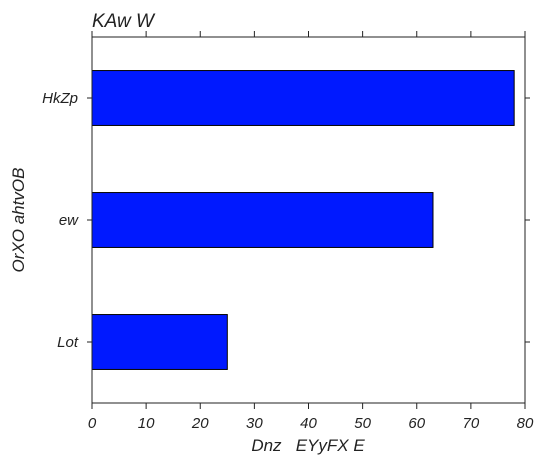 The width and height of the screenshot is (546, 468). I want to click on x-tick-label: 30, so click(254, 423).